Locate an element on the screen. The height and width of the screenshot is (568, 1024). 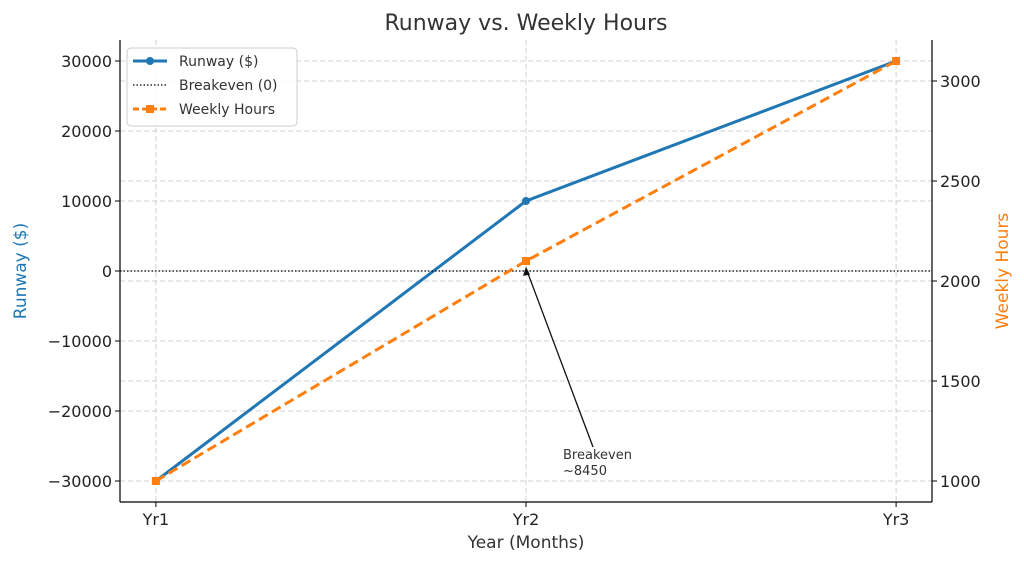
y2-tick-label: 2500 is located at coordinates (960, 181).